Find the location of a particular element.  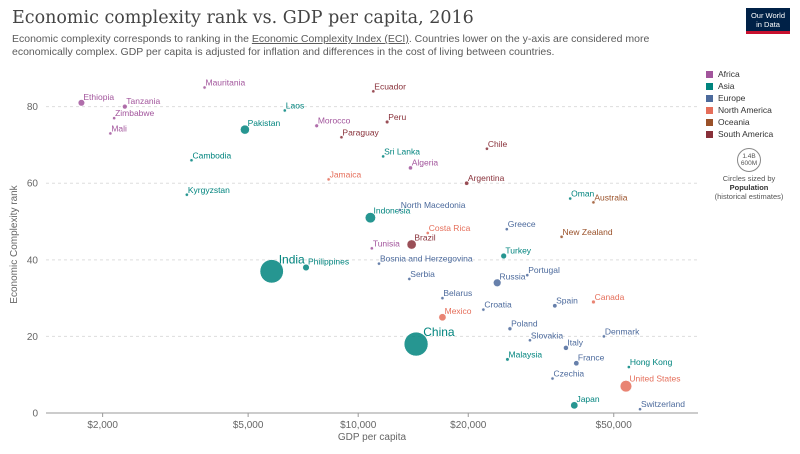

point-poland is located at coordinates (510, 328).